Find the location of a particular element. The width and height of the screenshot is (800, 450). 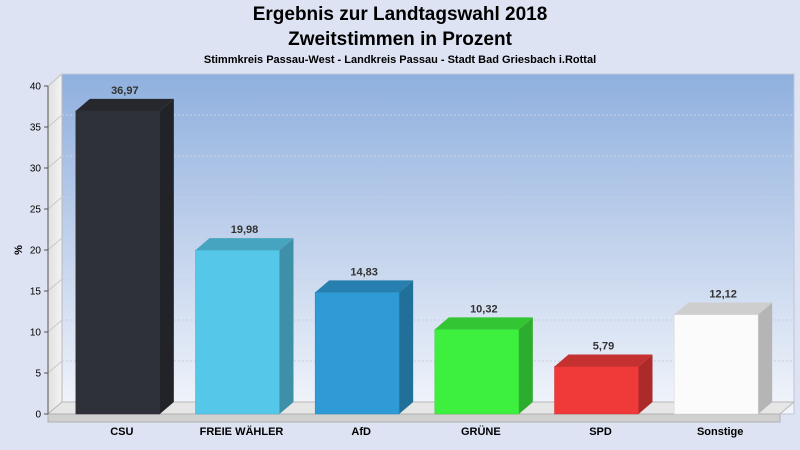

bar-freie-wähler is located at coordinates (244, 326).